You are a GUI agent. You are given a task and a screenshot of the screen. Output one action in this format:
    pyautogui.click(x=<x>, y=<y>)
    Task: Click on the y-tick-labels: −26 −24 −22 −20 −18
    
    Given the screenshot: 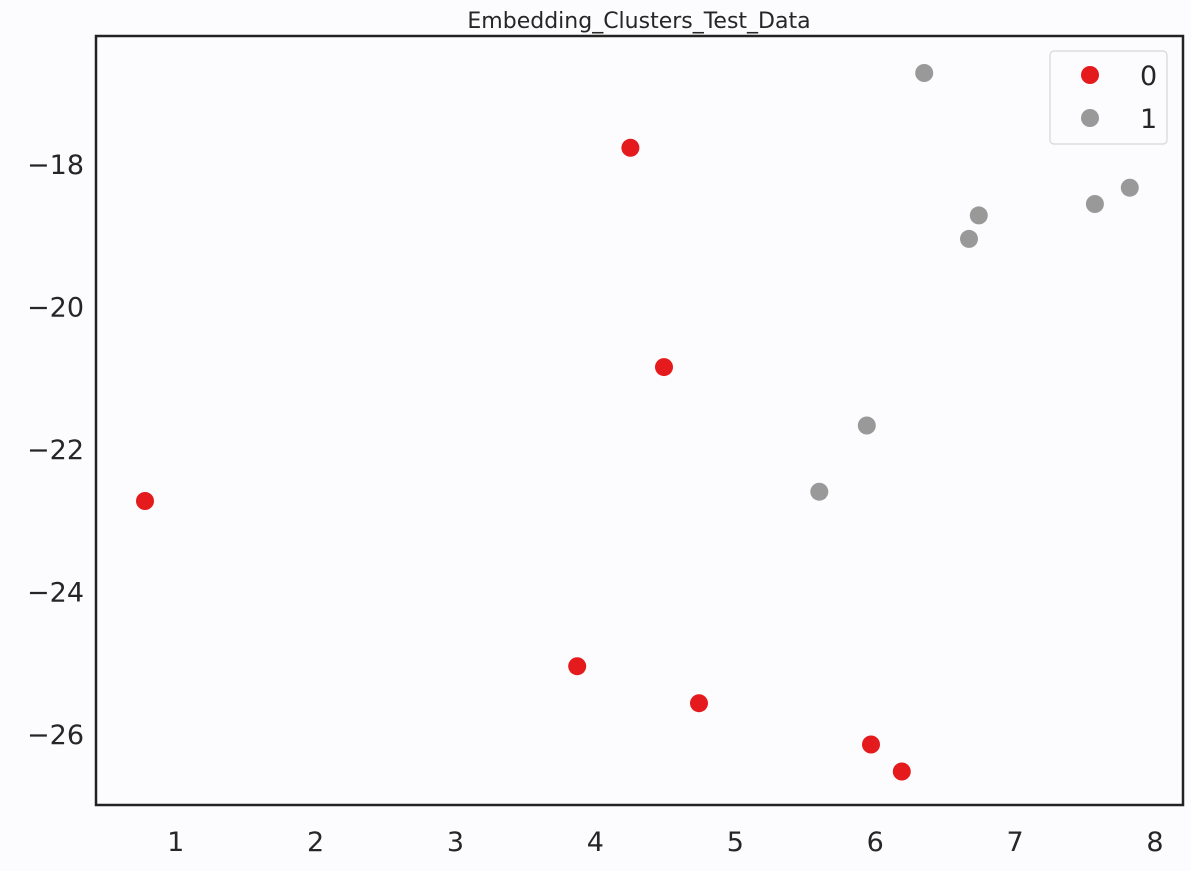 What is the action you would take?
    pyautogui.click(x=55, y=450)
    